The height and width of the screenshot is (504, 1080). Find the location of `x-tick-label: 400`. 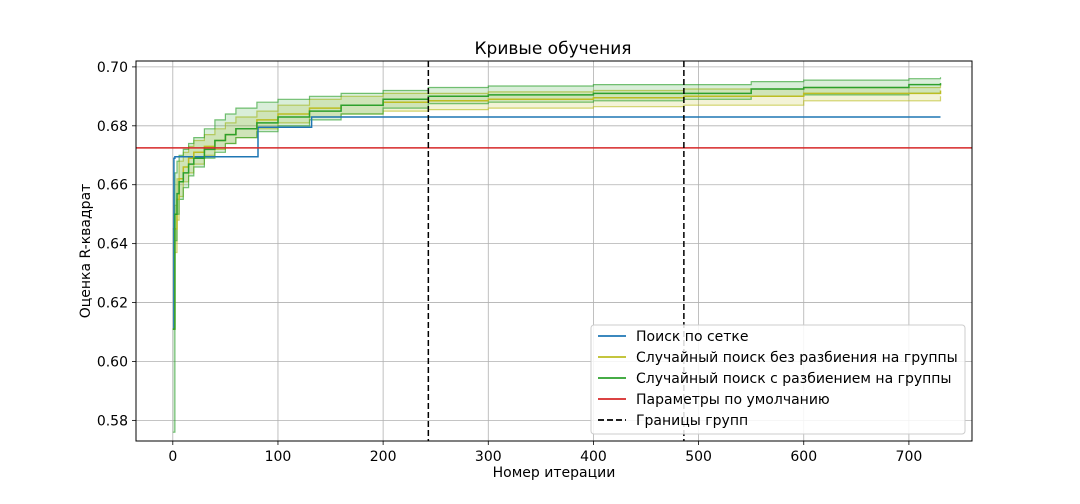

x-tick-label: 400 is located at coordinates (593, 457).